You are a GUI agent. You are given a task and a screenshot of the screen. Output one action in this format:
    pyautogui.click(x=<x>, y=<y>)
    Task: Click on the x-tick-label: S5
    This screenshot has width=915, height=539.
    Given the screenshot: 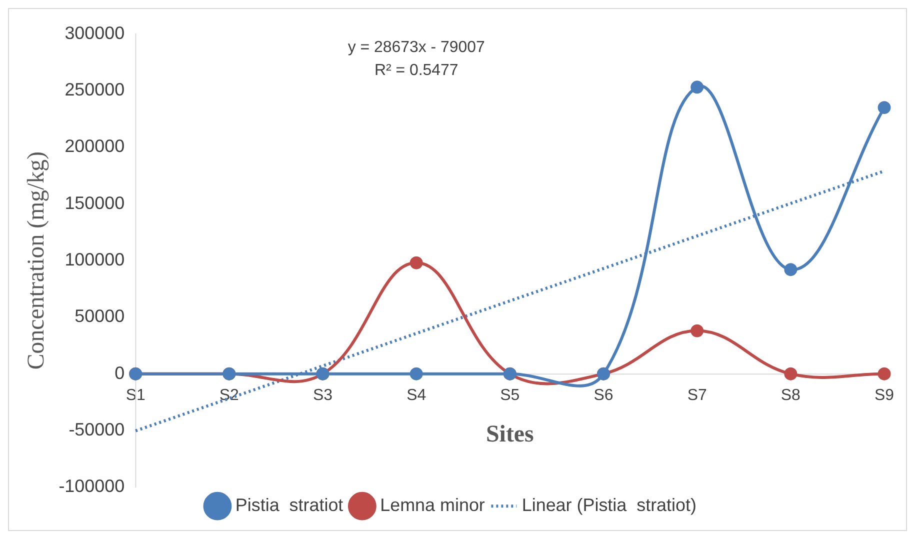 What is the action you would take?
    pyautogui.click(x=510, y=395)
    